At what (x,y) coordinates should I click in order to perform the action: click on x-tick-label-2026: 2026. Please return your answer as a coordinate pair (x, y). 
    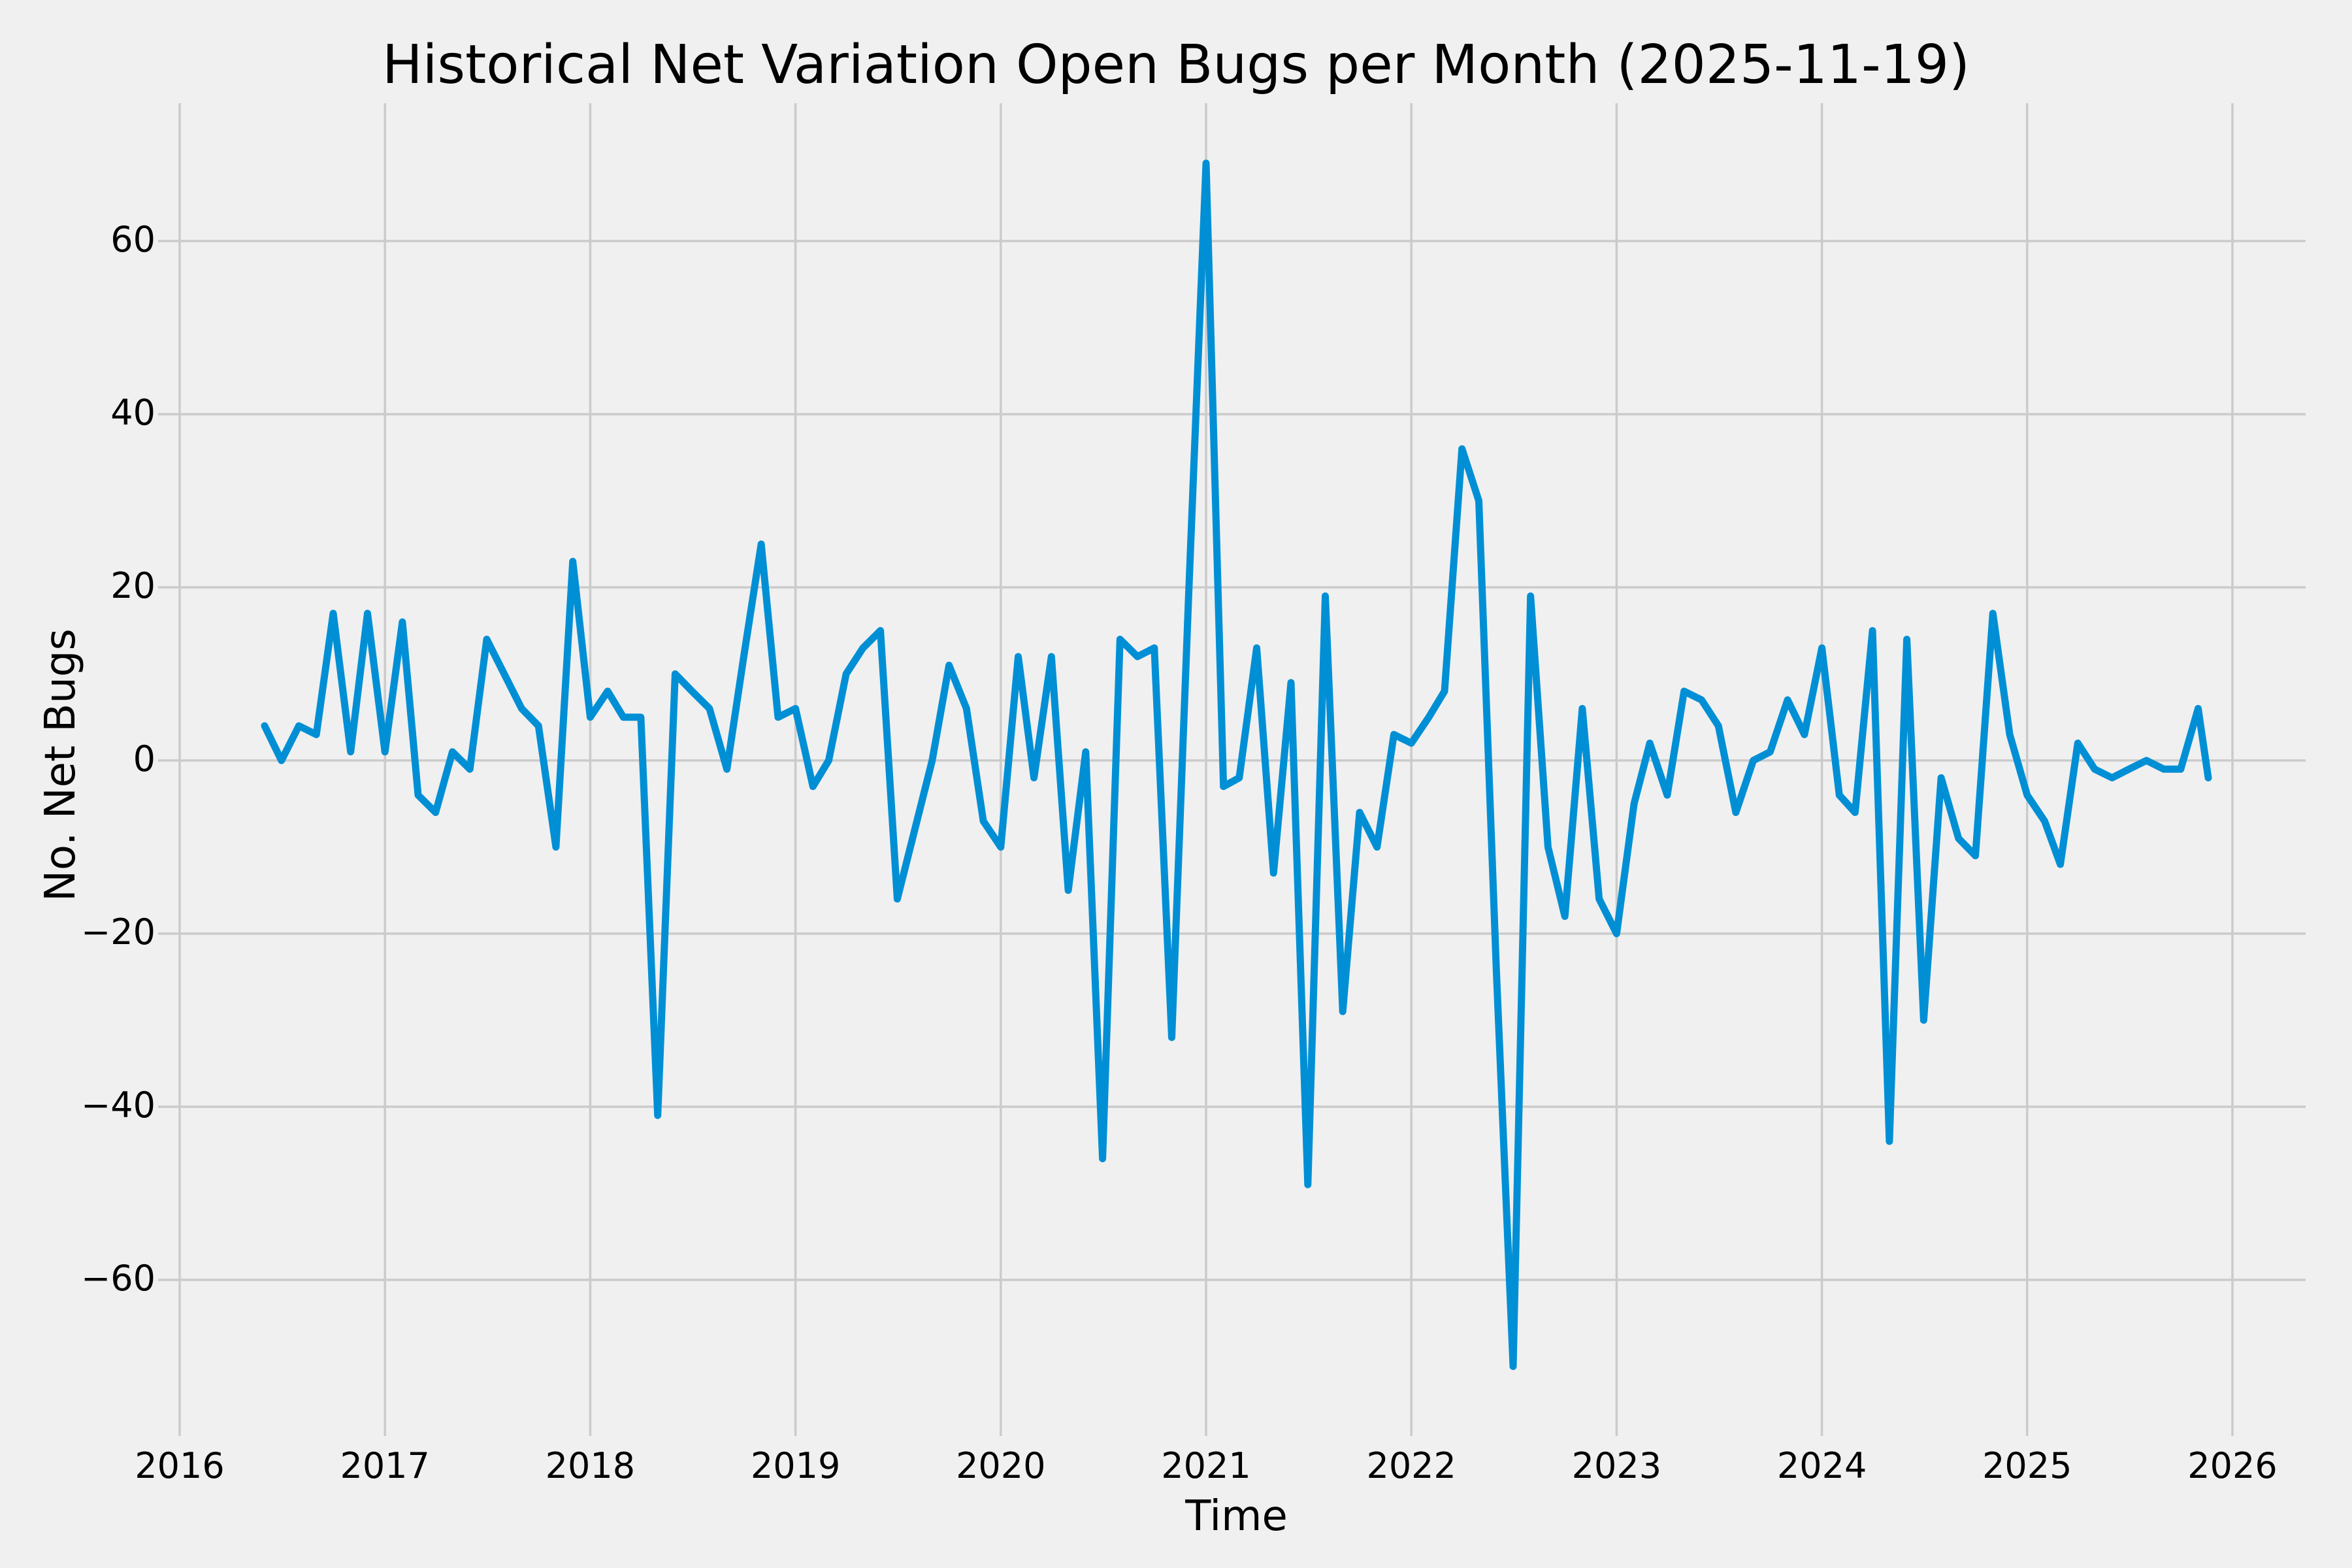
    Looking at the image, I should click on (2232, 1465).